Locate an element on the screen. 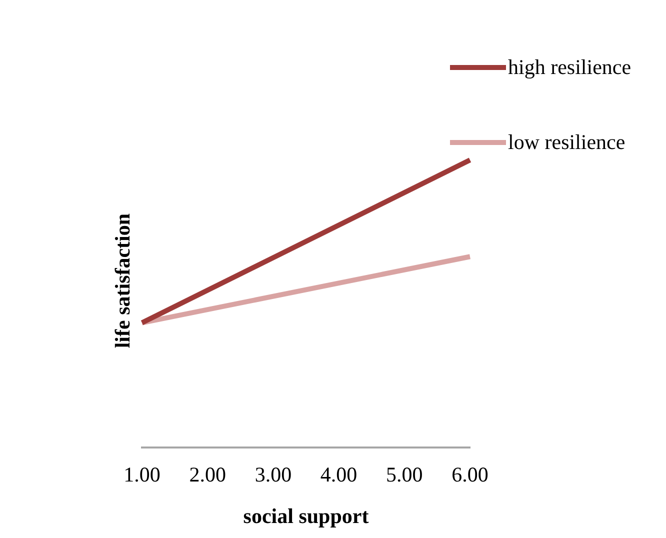  x-tick-label: 5.00 is located at coordinates (404, 474).